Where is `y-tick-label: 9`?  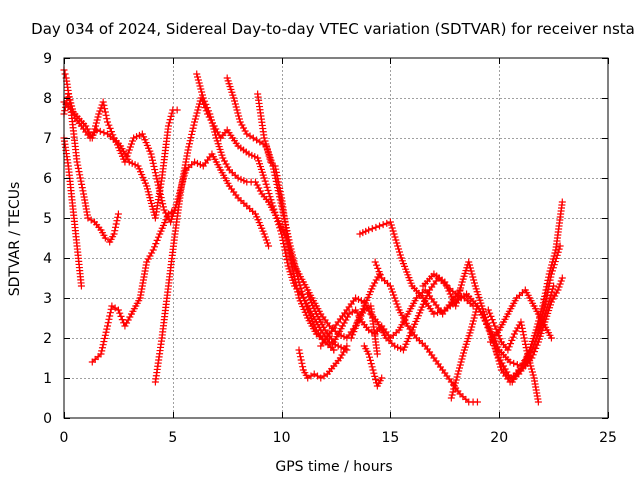 y-tick-label: 9 is located at coordinates (47, 59).